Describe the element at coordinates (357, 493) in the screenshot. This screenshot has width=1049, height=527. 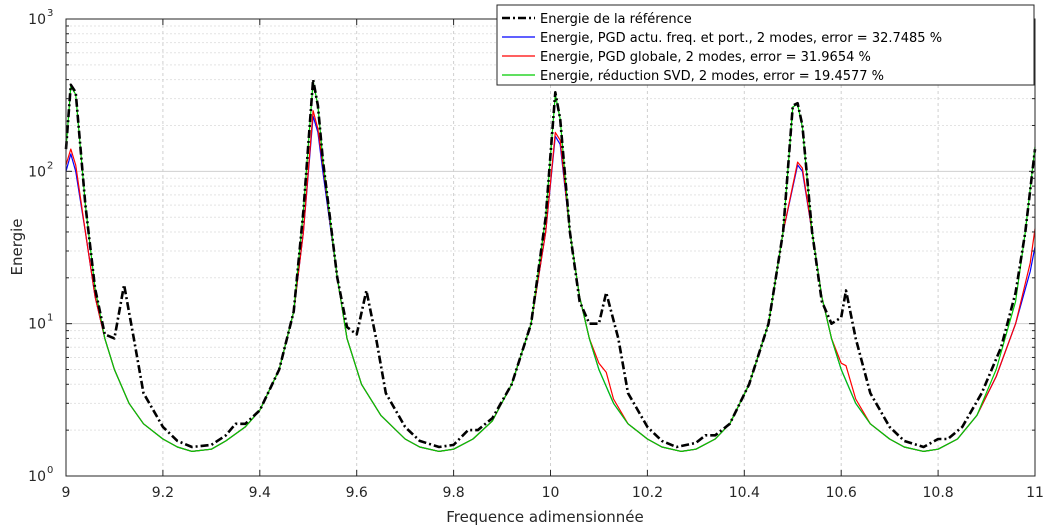
I see `x-tick-label: 9.6` at that location.